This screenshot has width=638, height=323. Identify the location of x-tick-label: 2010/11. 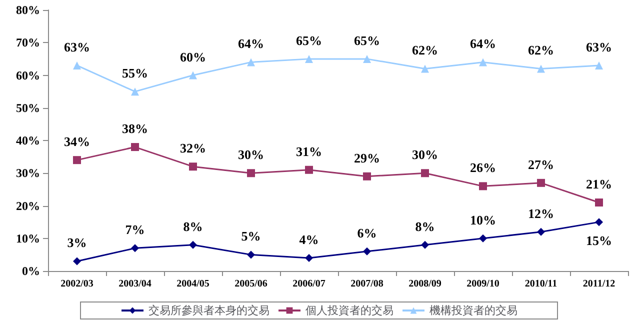
(541, 284).